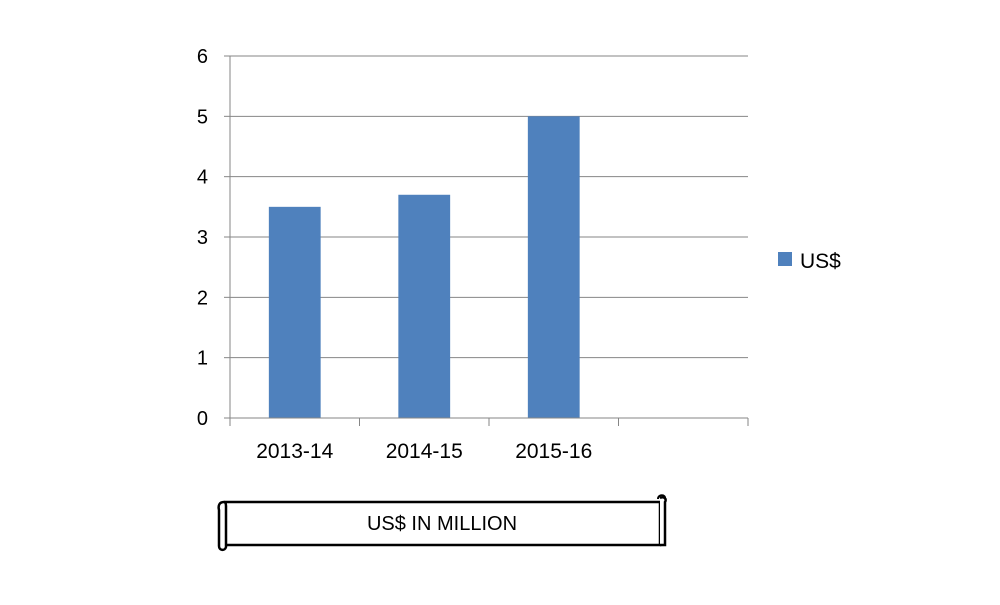  Describe the element at coordinates (424, 451) in the screenshot. I see `x-category-label: 2014-15` at that location.